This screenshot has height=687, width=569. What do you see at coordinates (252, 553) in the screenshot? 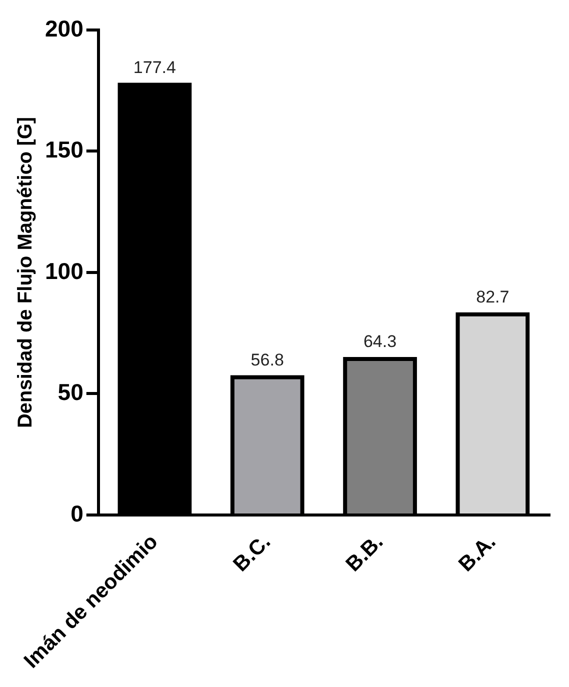
I see `x-tick-label: B.C.` at bounding box center [252, 553].